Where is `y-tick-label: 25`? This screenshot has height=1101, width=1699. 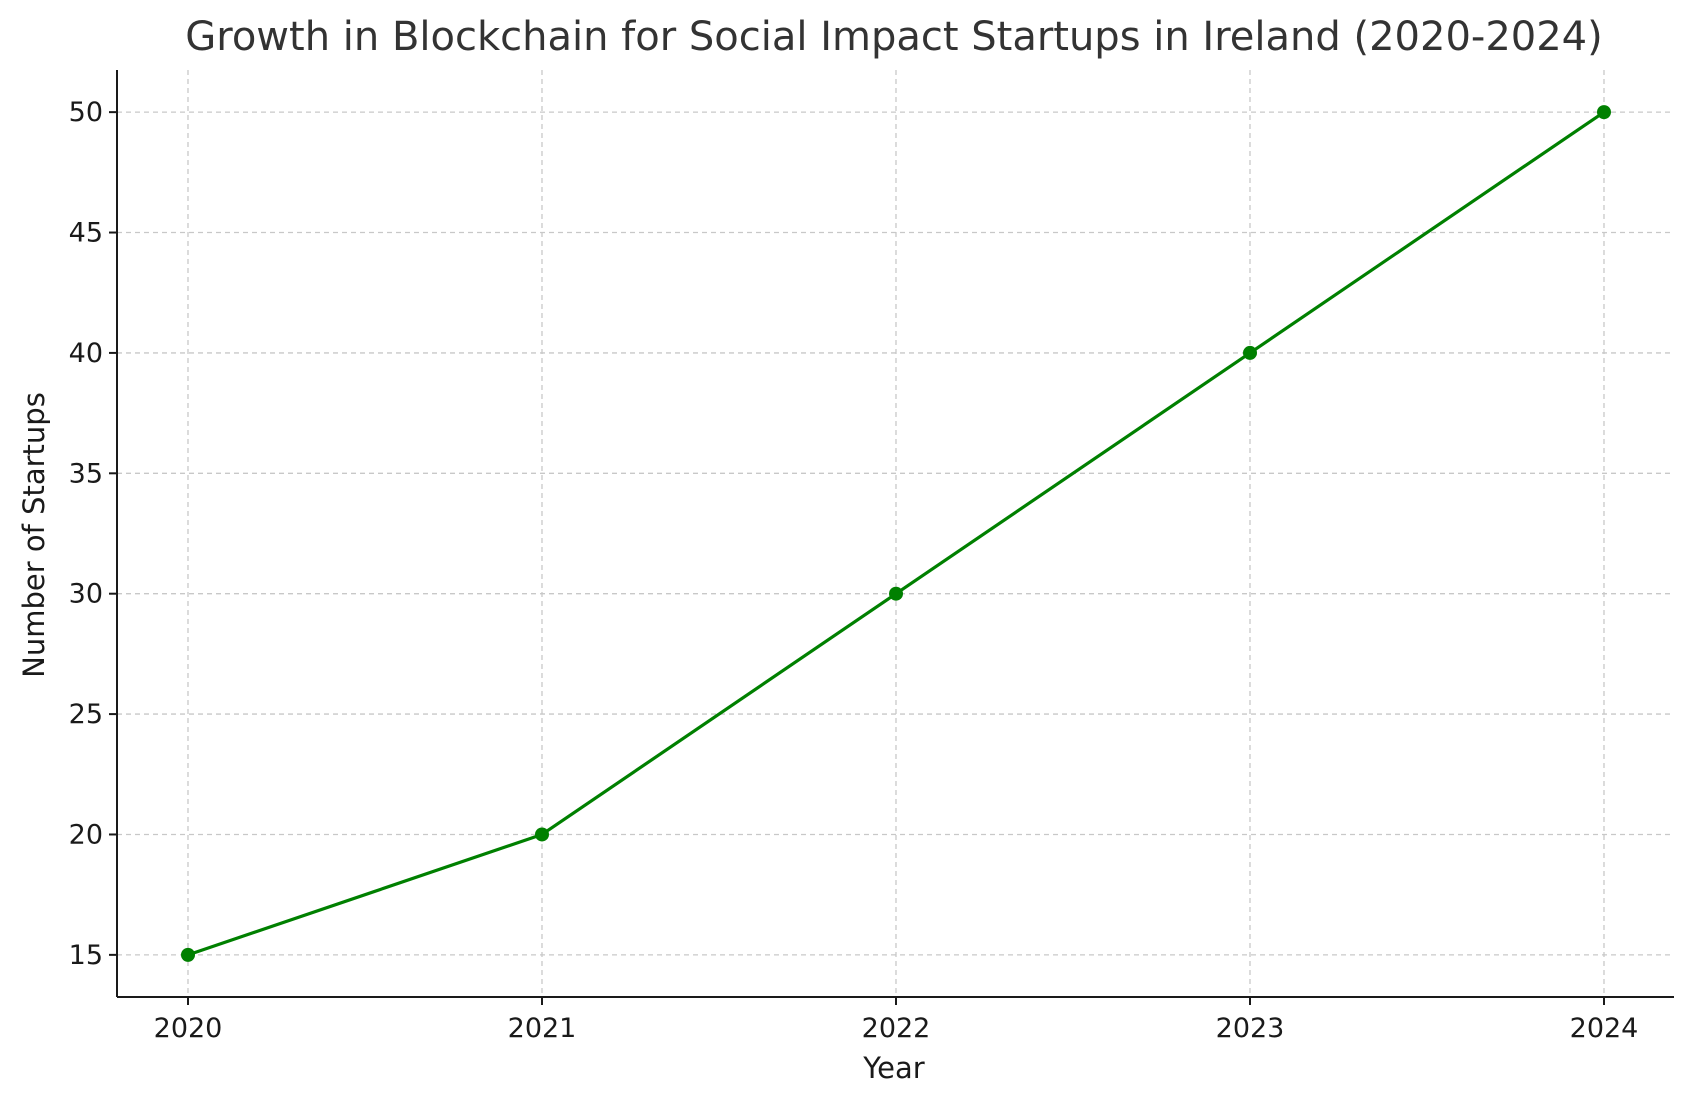
y-tick-label: 25 is located at coordinates (86, 714).